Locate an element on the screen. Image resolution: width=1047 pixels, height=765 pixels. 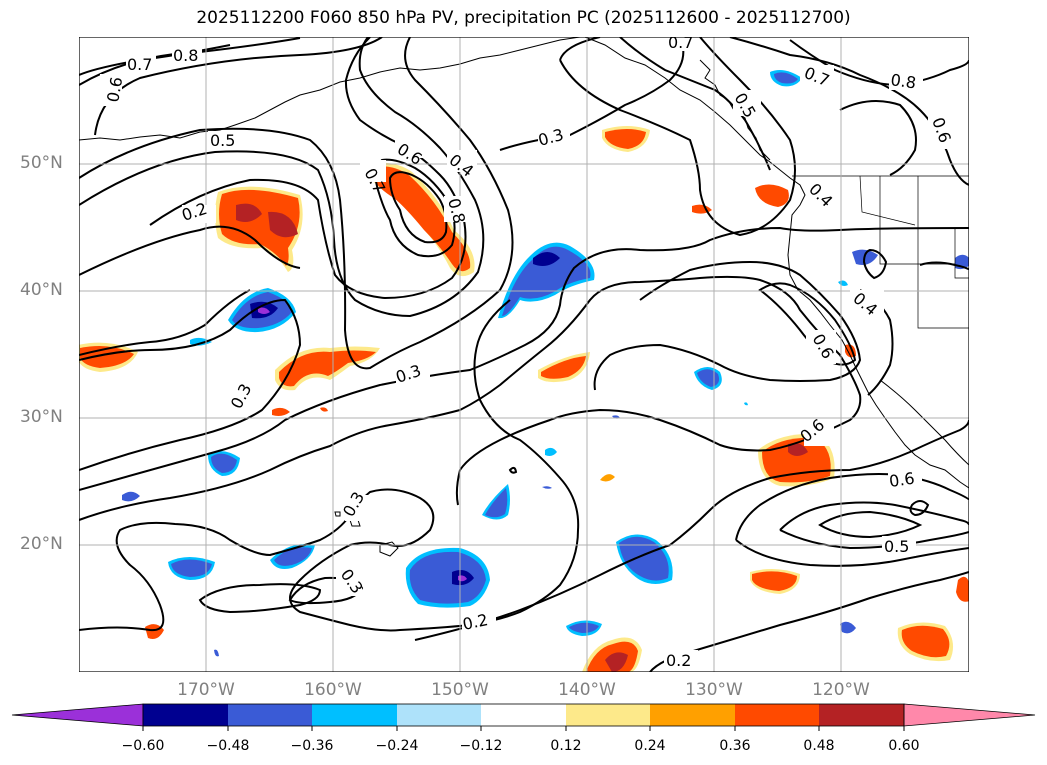
colorbar-tick-label: −0.60 is located at coordinates (143, 746).